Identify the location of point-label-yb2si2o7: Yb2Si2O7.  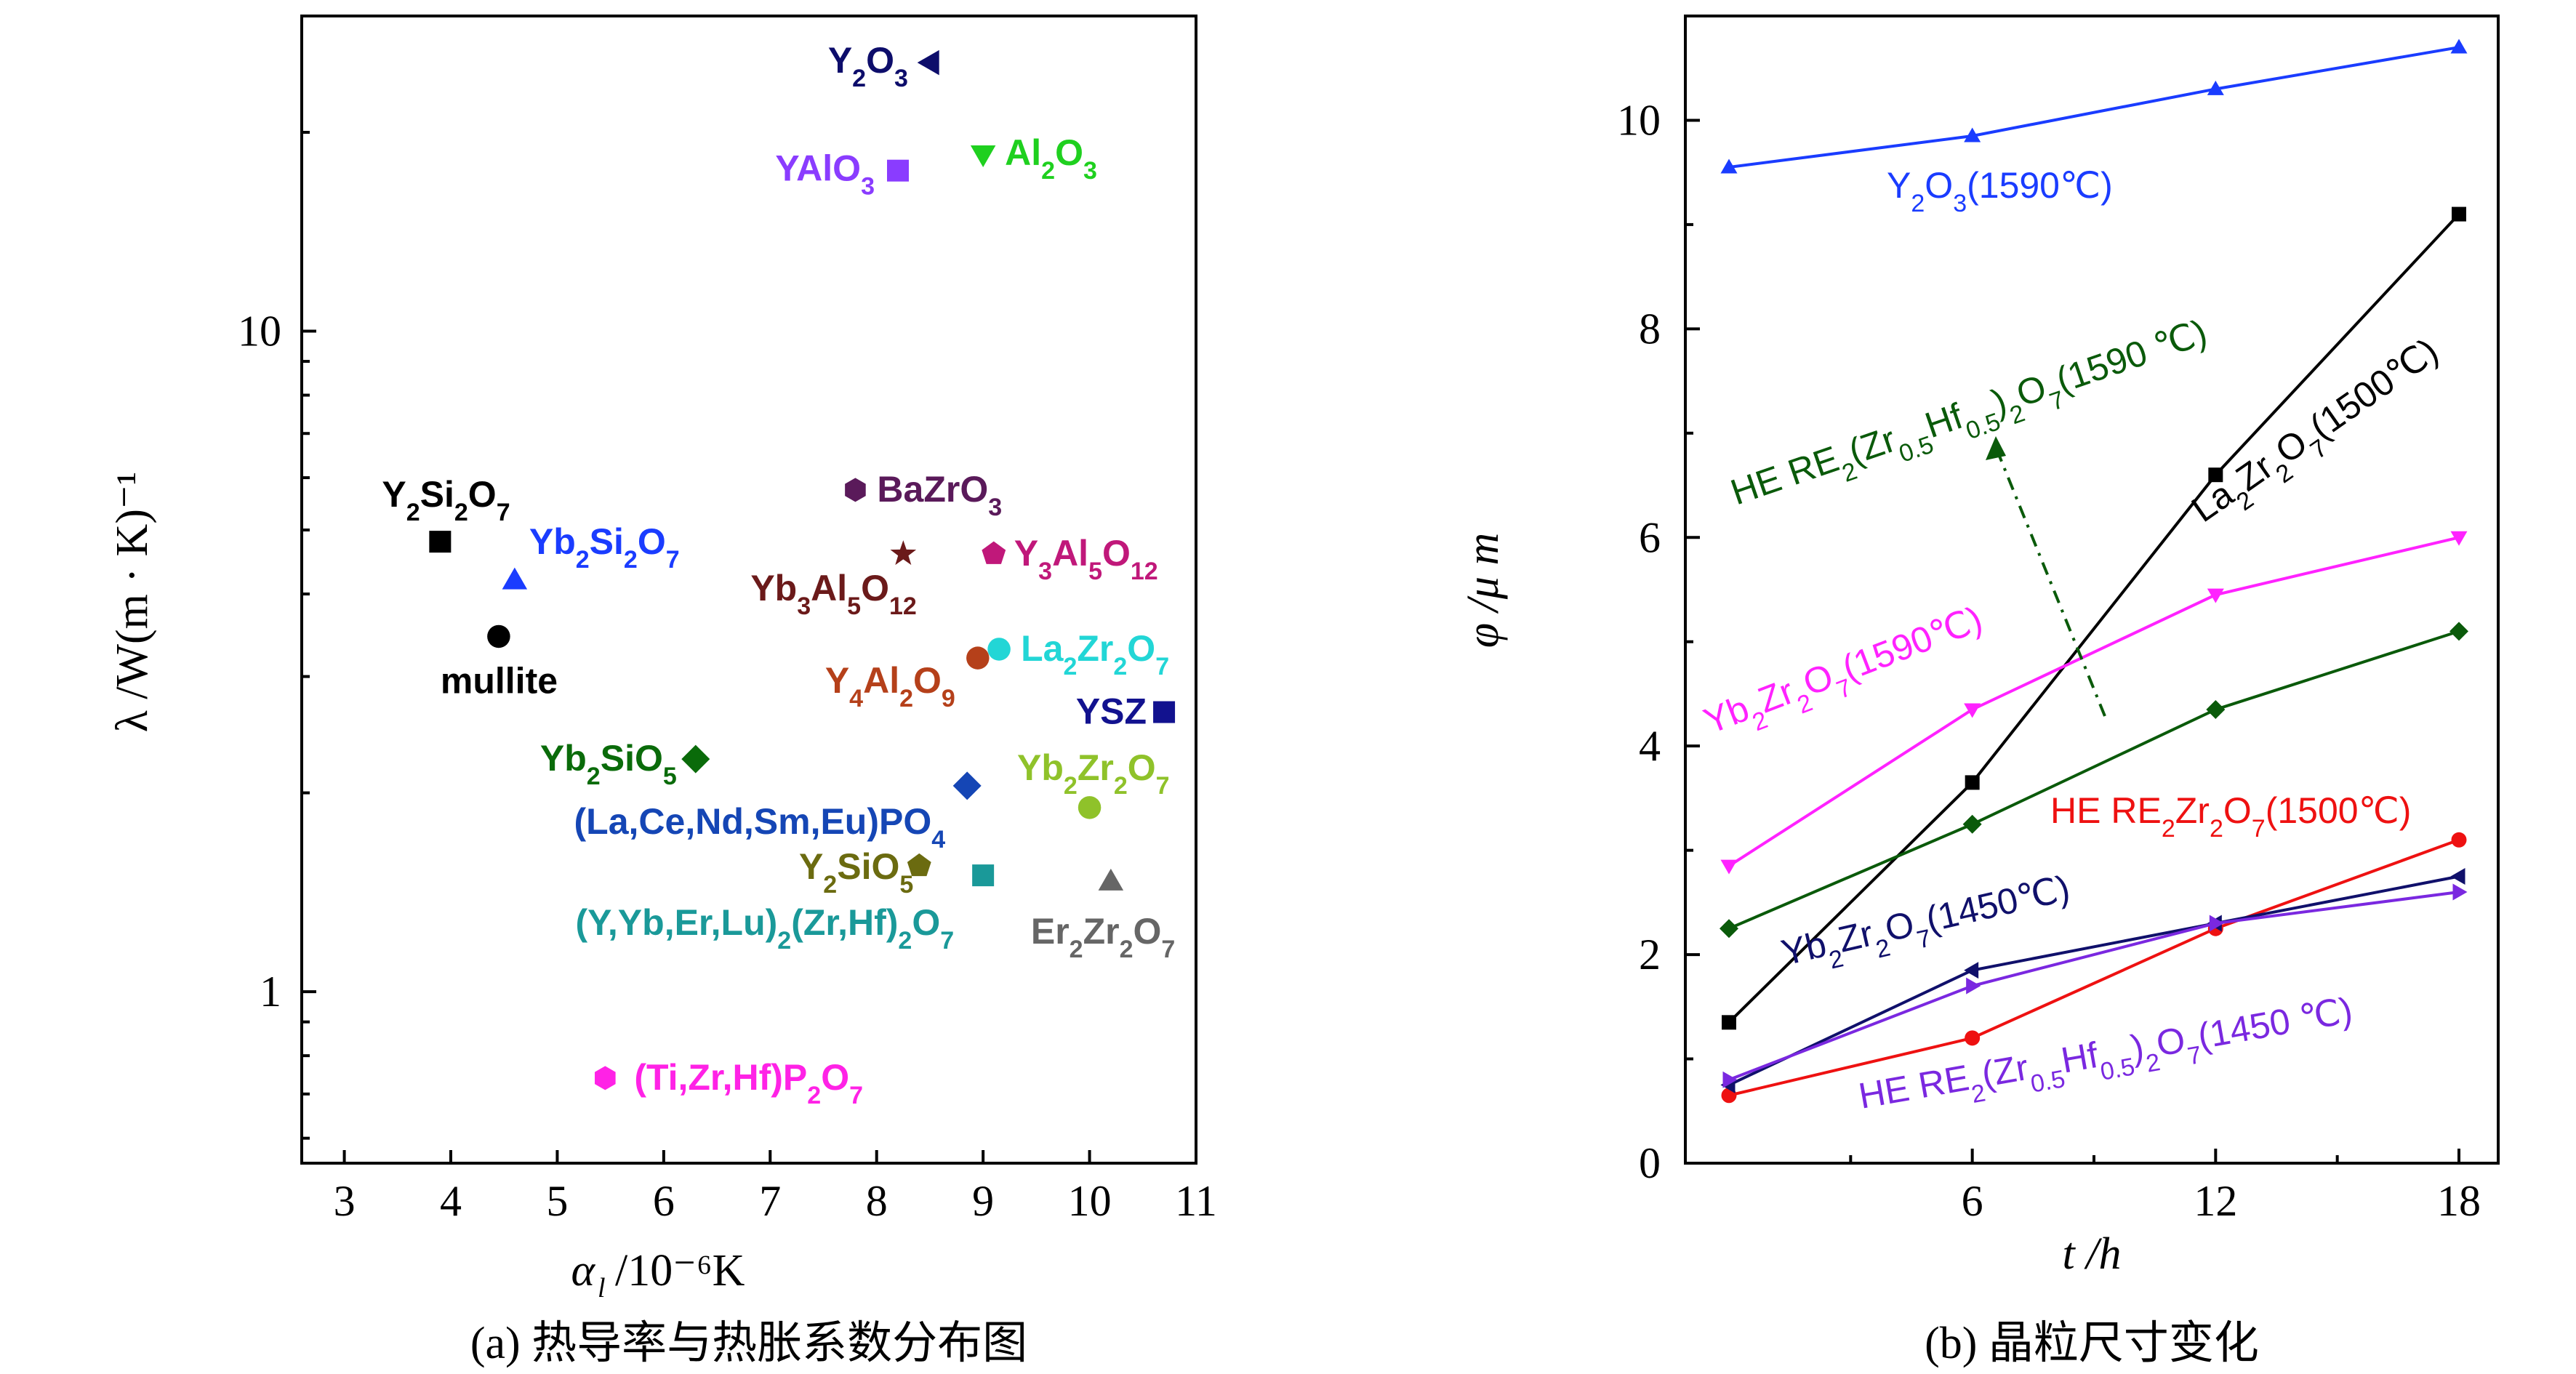
(604, 547).